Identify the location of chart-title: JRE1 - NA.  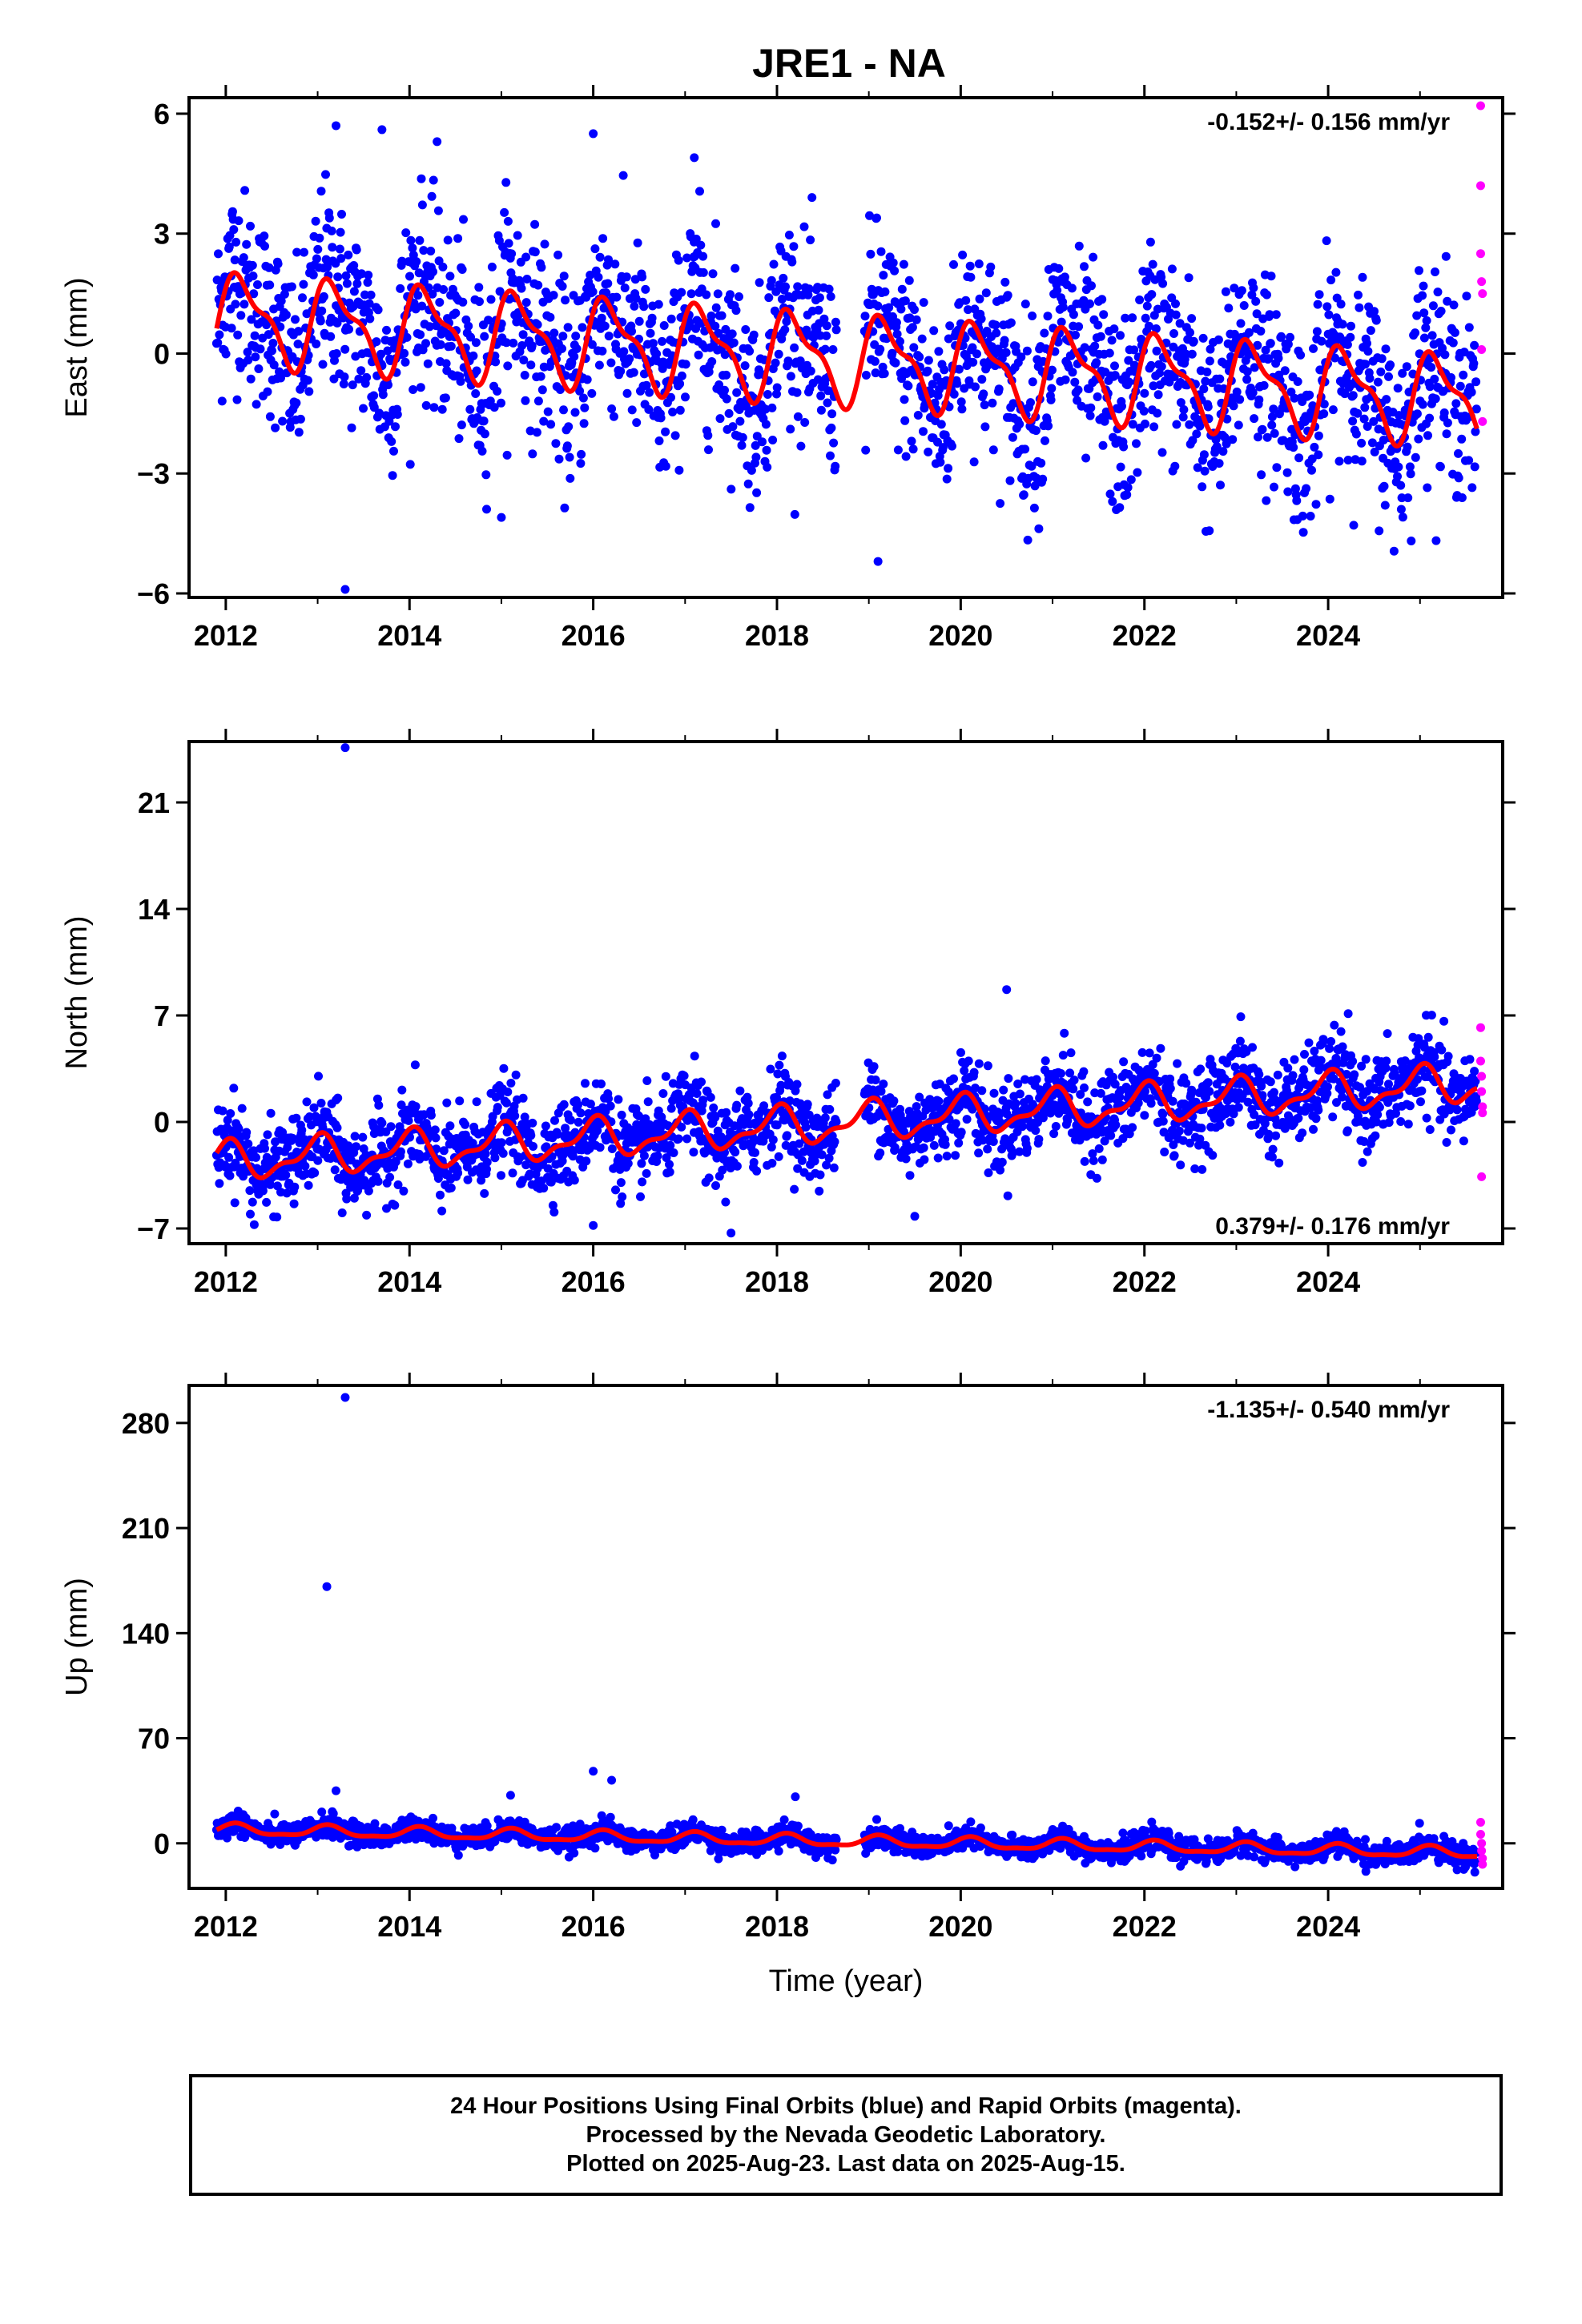
(849, 63).